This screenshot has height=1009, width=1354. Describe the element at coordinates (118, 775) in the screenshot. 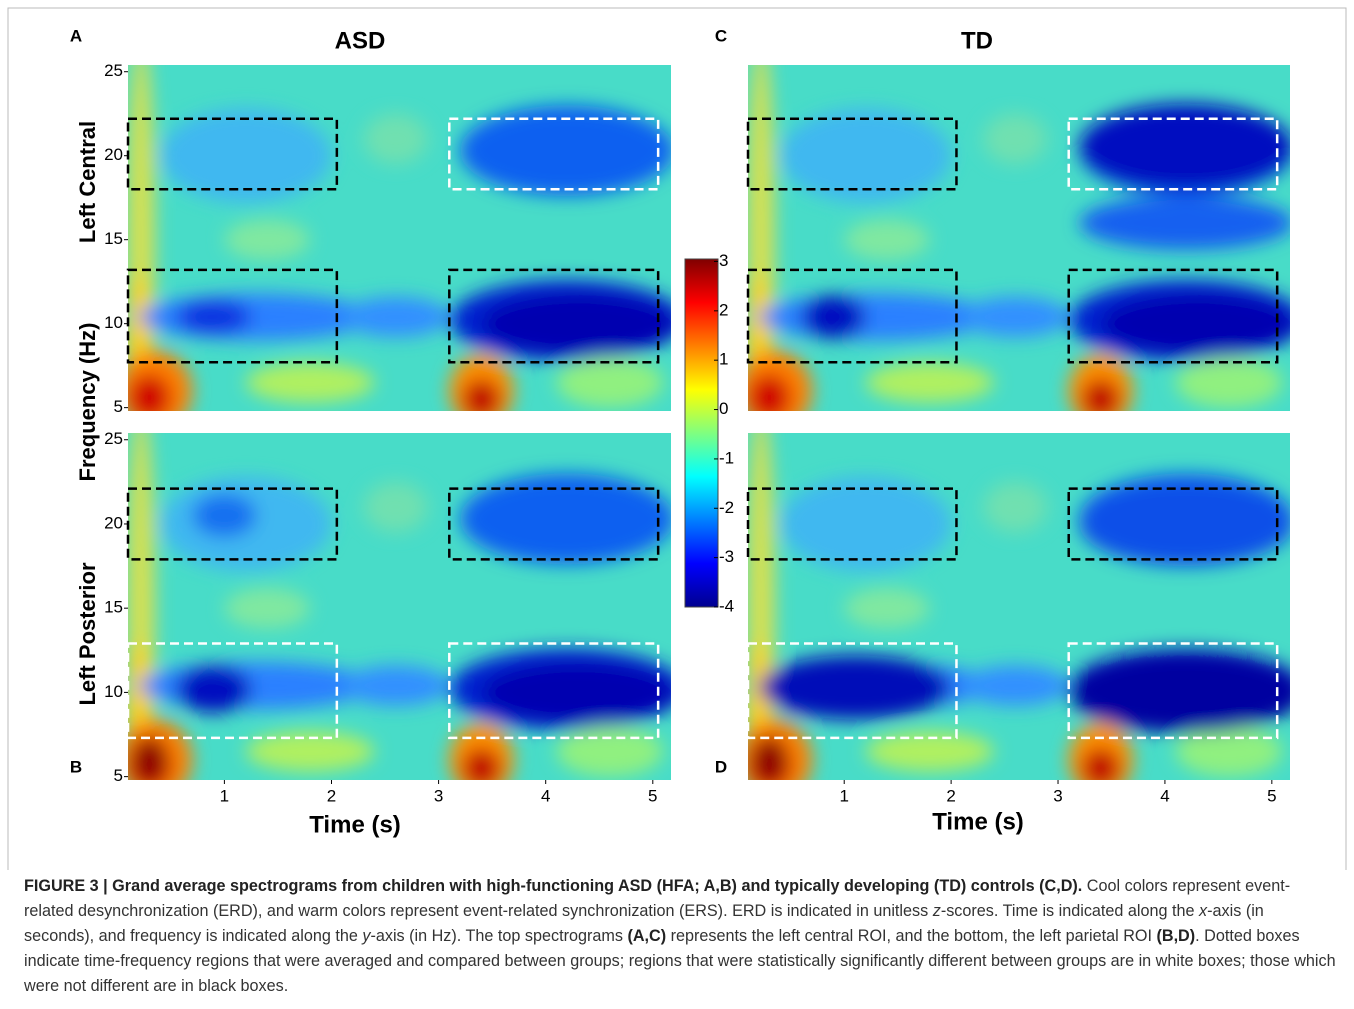

I see `y-tick-label: 5` at that location.